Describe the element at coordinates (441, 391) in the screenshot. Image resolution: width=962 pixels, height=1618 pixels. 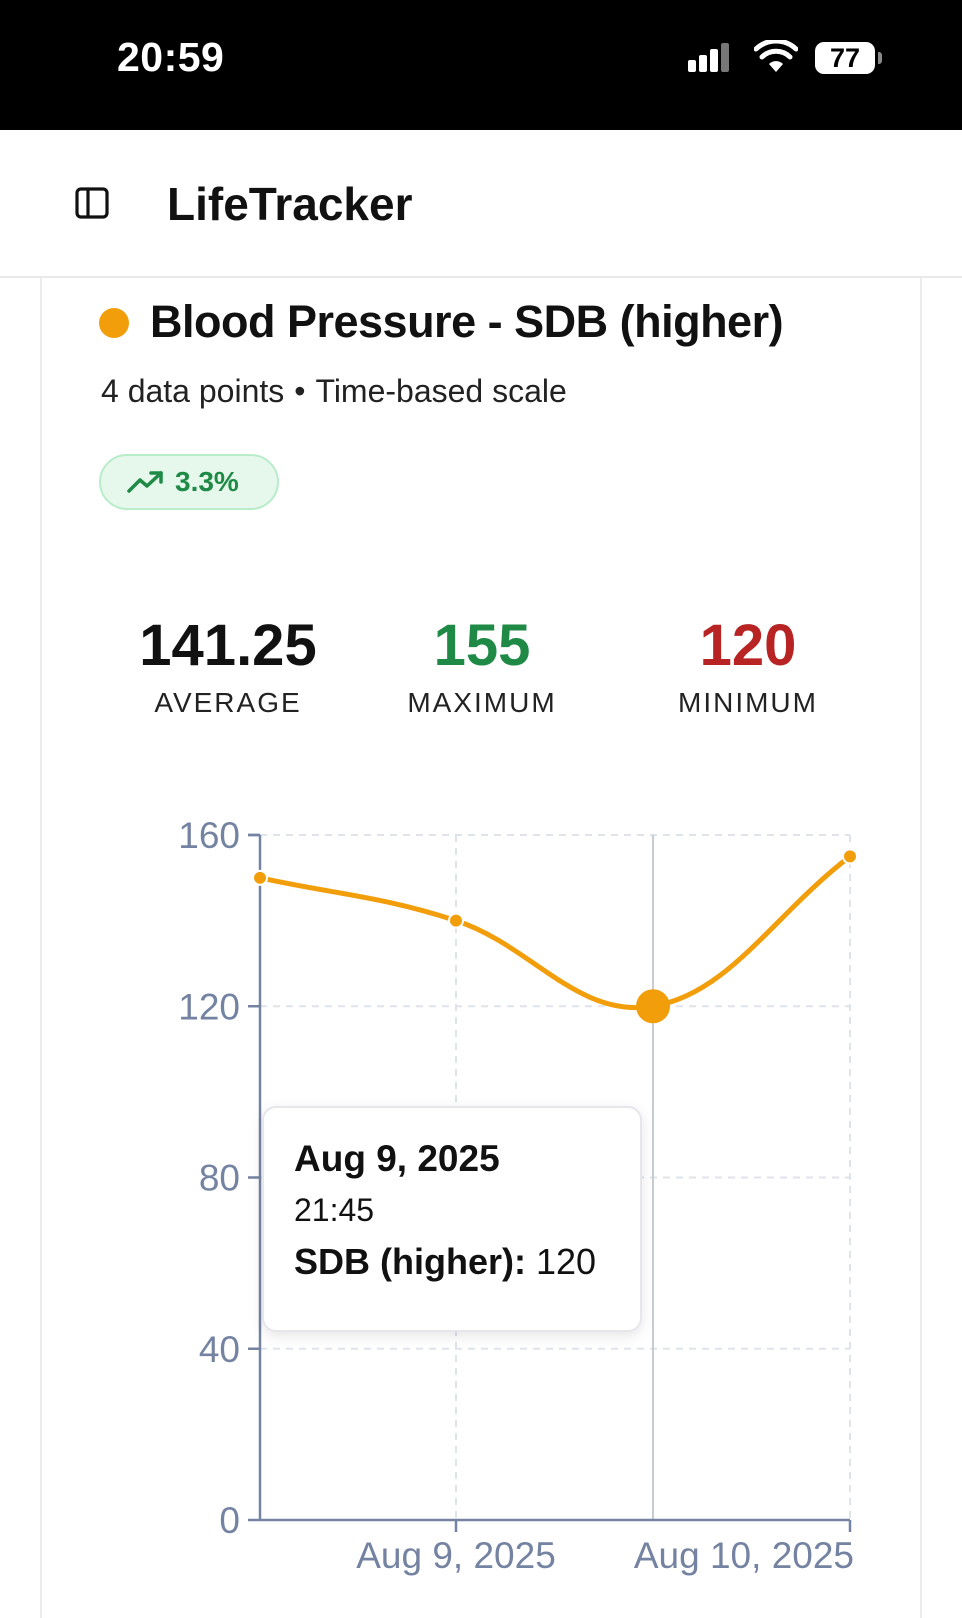
I see `scale-type: Time-based scale` at that location.